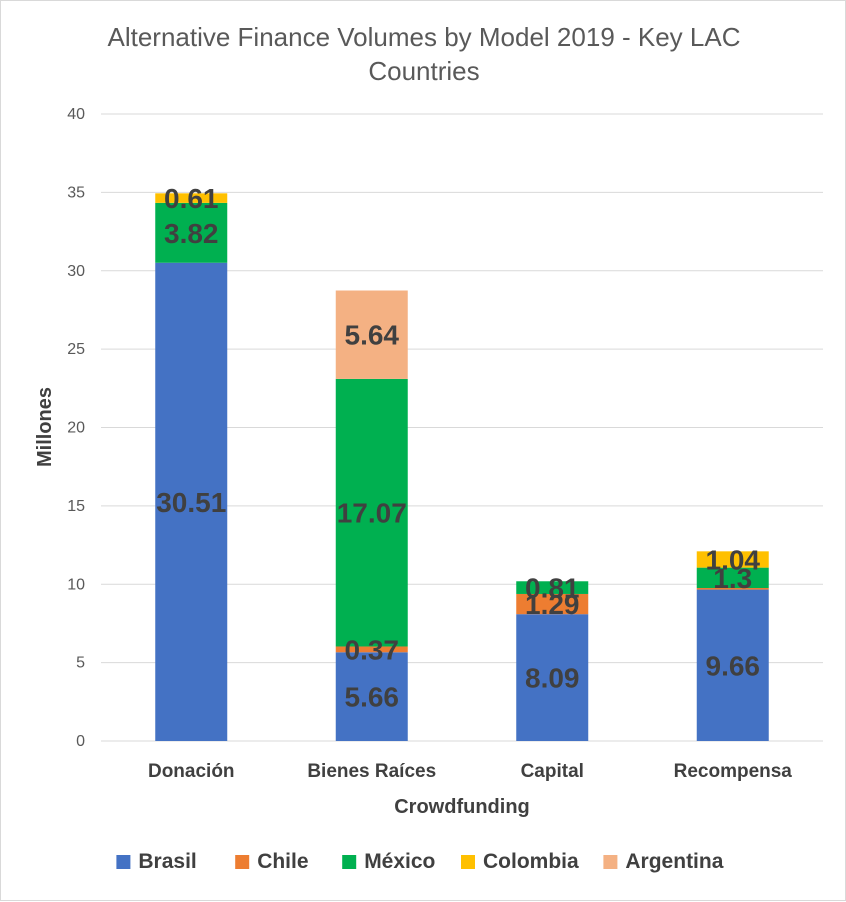  What do you see at coordinates (76, 271) in the screenshot?
I see `y-tick-label: 30` at bounding box center [76, 271].